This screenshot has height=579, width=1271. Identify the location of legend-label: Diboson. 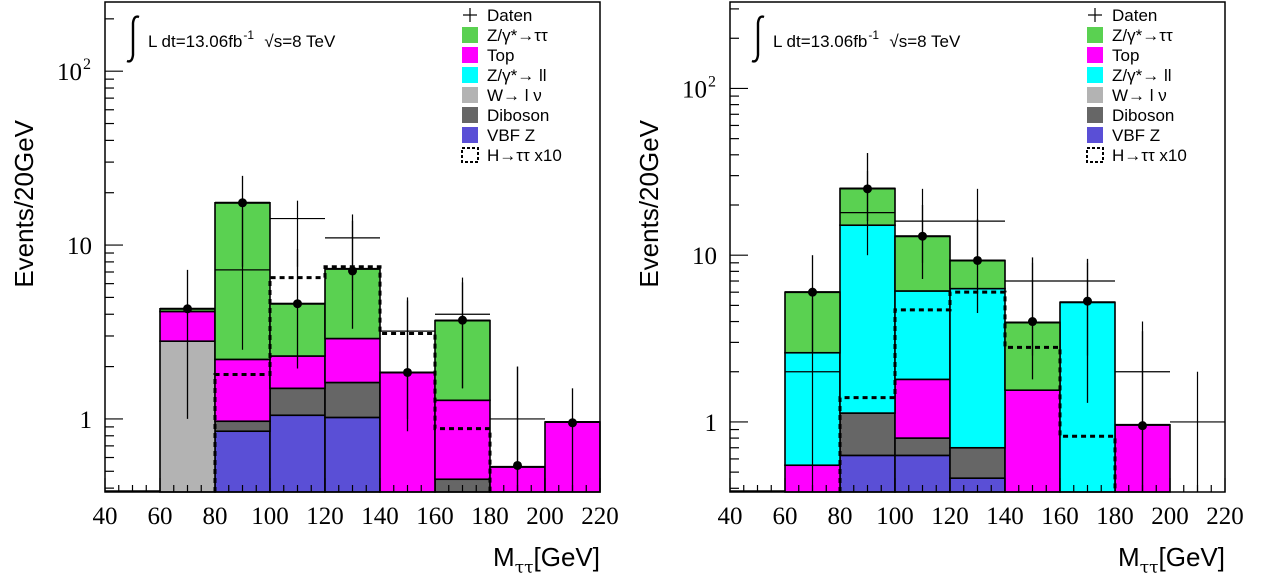
(1143, 115).